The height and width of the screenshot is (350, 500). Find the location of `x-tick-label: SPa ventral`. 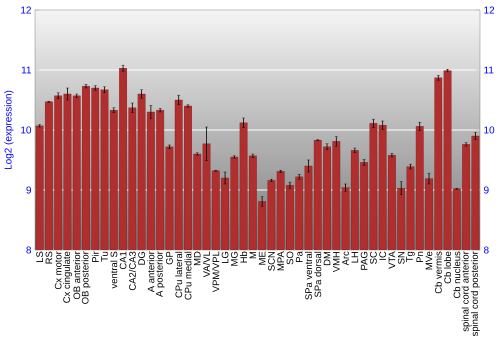

x-tick-label: SPa ventral is located at coordinates (308, 276).